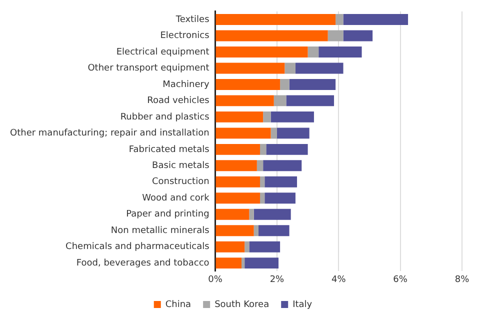 This screenshot has width=480, height=321. Describe the element at coordinates (277, 279) in the screenshot. I see `x-tick-label: 2%` at that location.